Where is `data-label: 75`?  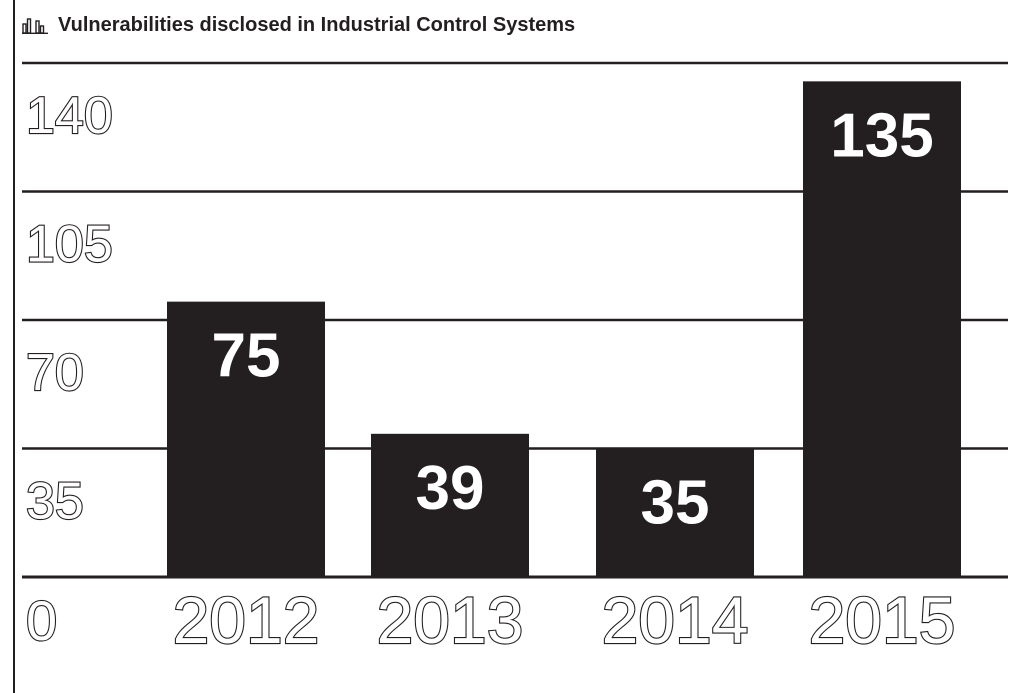 data-label: 75 is located at coordinates (246, 356).